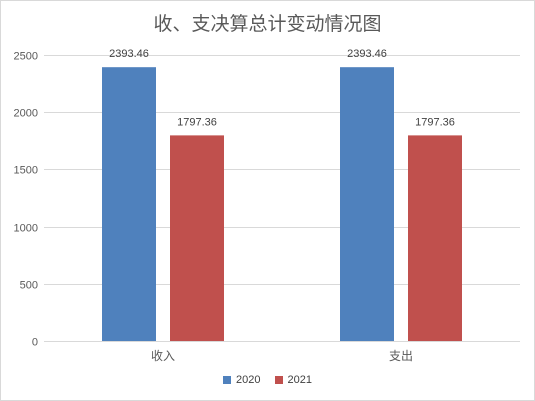  Describe the element at coordinates (26, 229) in the screenshot. I see `y-tick-label: 1000` at that location.